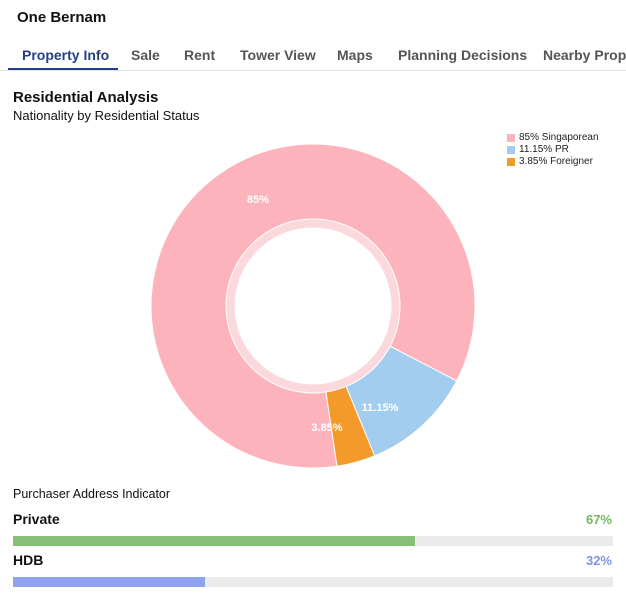 Image resolution: width=626 pixels, height=606 pixels. What do you see at coordinates (92, 494) in the screenshot?
I see `purchaser-address-label: Purchaser Address Indicator` at bounding box center [92, 494].